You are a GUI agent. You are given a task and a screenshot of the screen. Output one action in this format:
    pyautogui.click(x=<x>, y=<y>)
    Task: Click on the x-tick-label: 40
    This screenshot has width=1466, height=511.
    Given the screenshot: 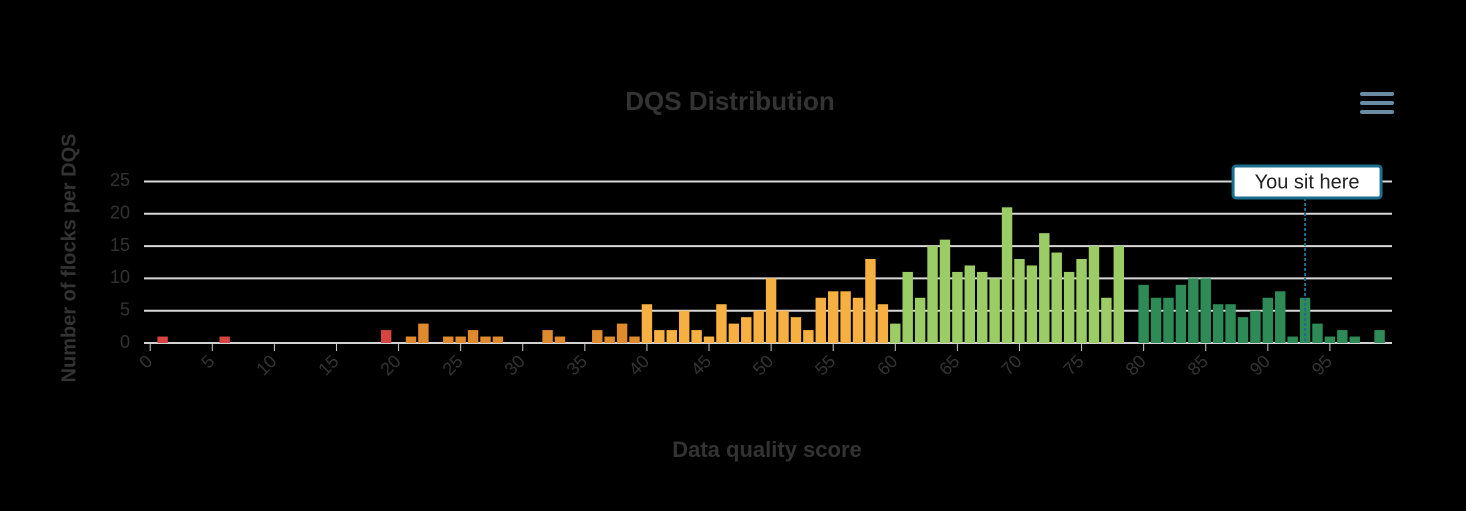 What is the action you would take?
    pyautogui.click(x=639, y=365)
    